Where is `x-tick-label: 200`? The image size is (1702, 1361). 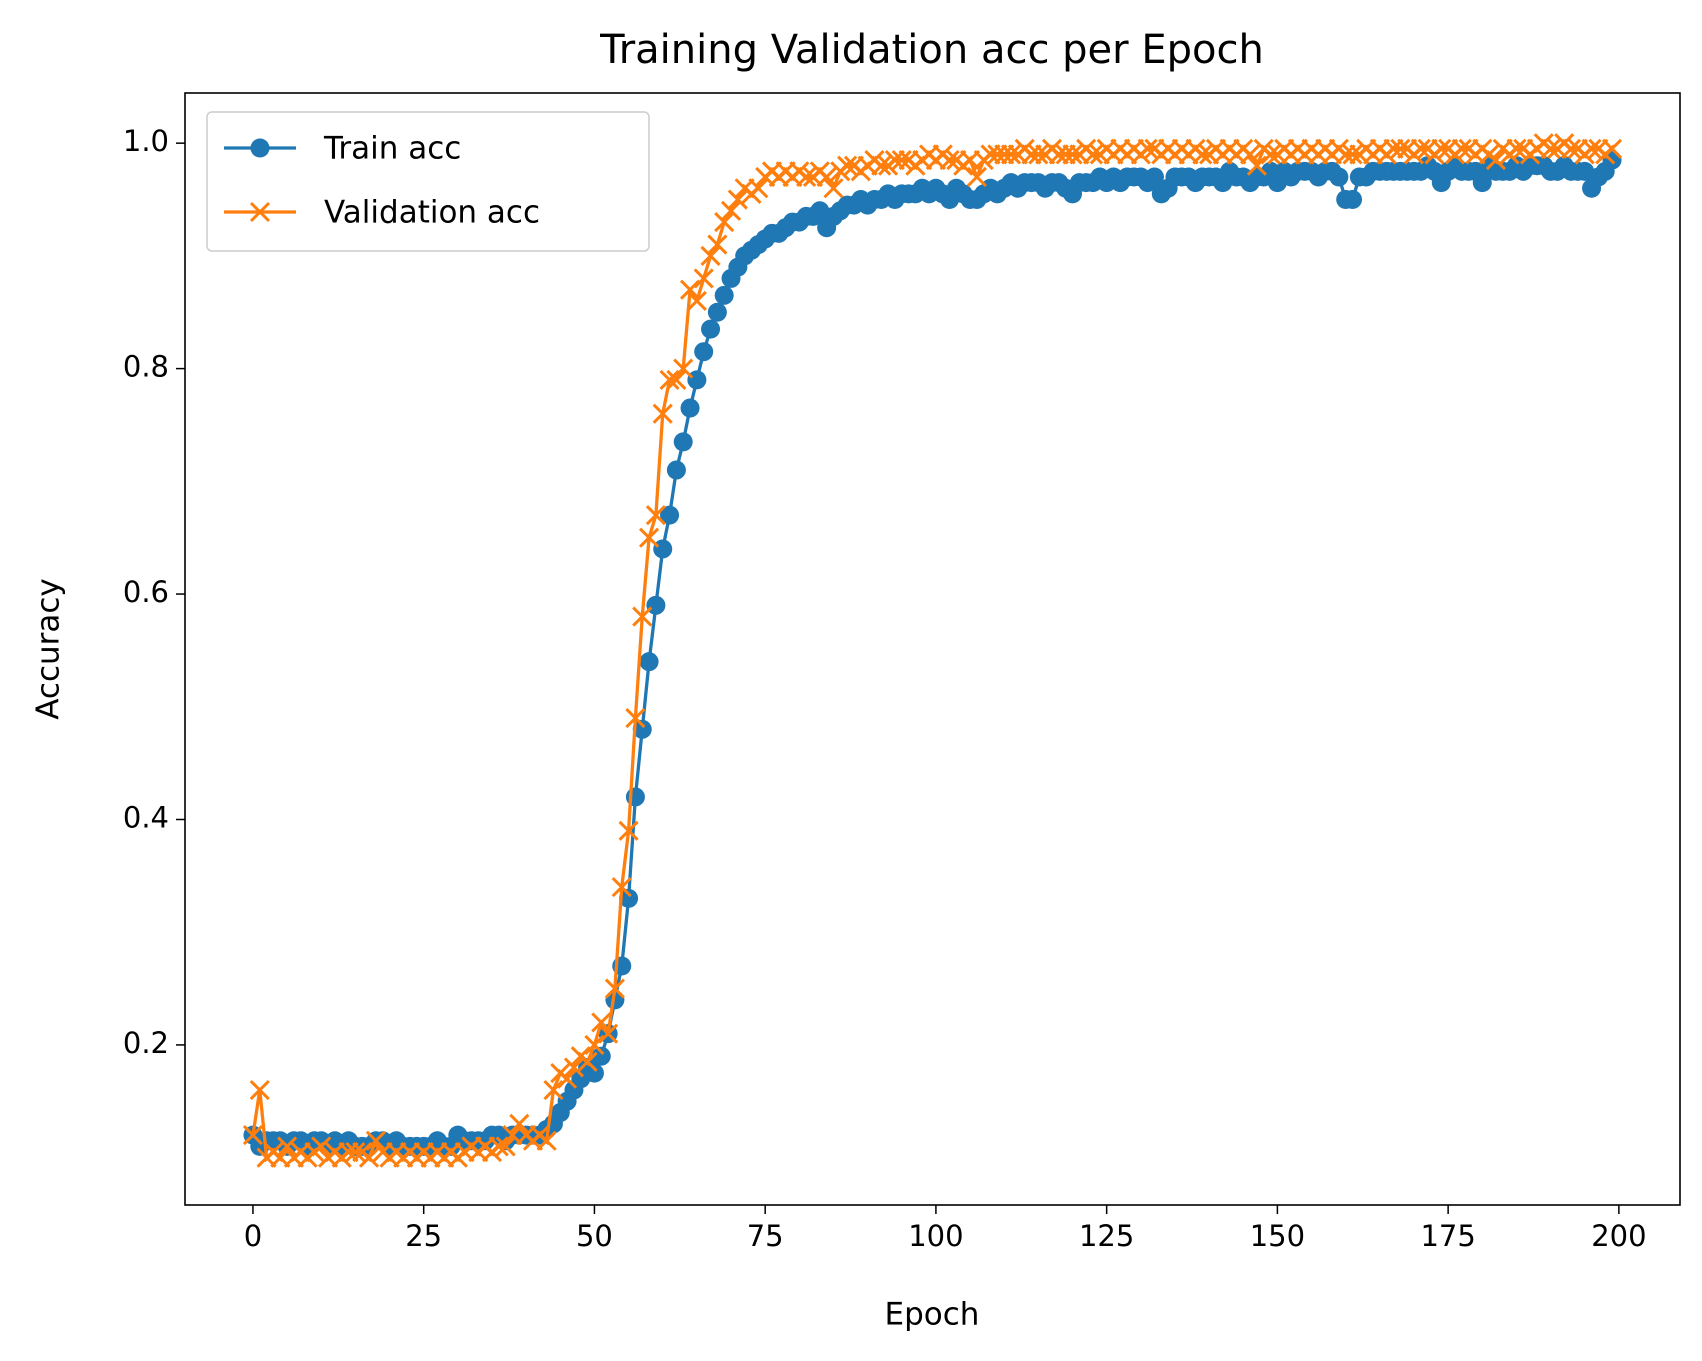 x-tick-label: 200 is located at coordinates (1618, 1236).